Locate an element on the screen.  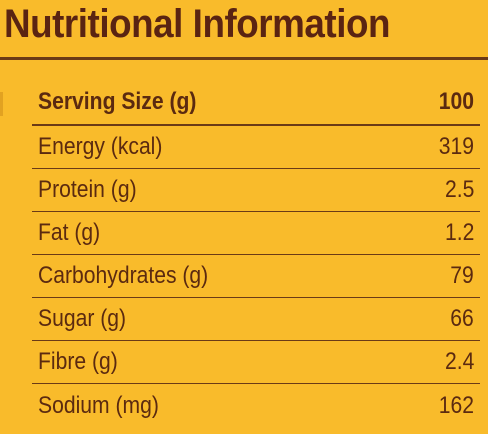
nutrient-label: Carbohydrates (g) is located at coordinates (123, 275).